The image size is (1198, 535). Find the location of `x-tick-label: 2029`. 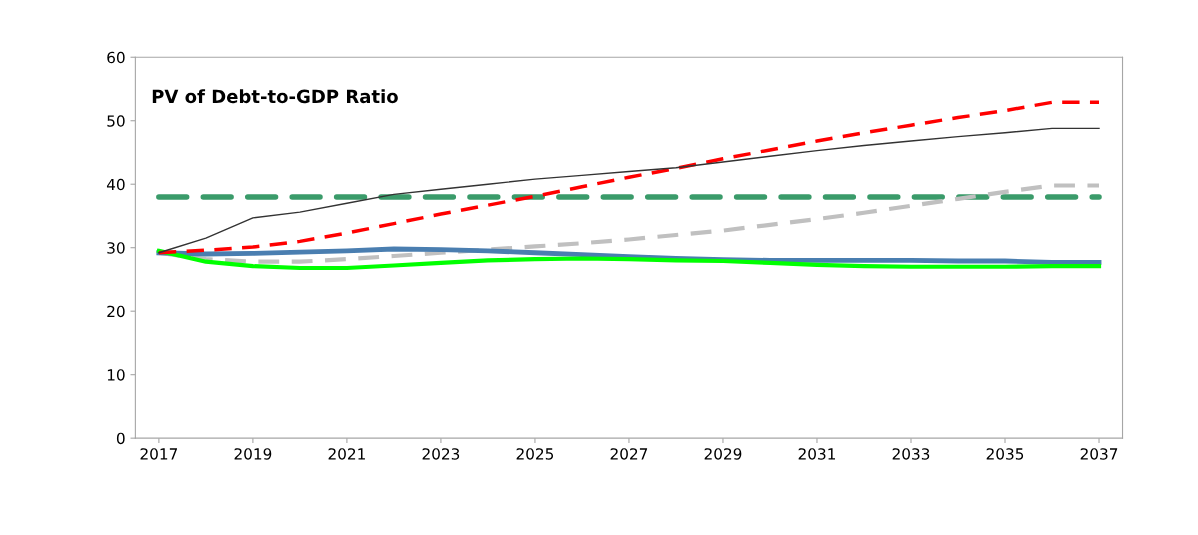

x-tick-label: 2029 is located at coordinates (723, 454).